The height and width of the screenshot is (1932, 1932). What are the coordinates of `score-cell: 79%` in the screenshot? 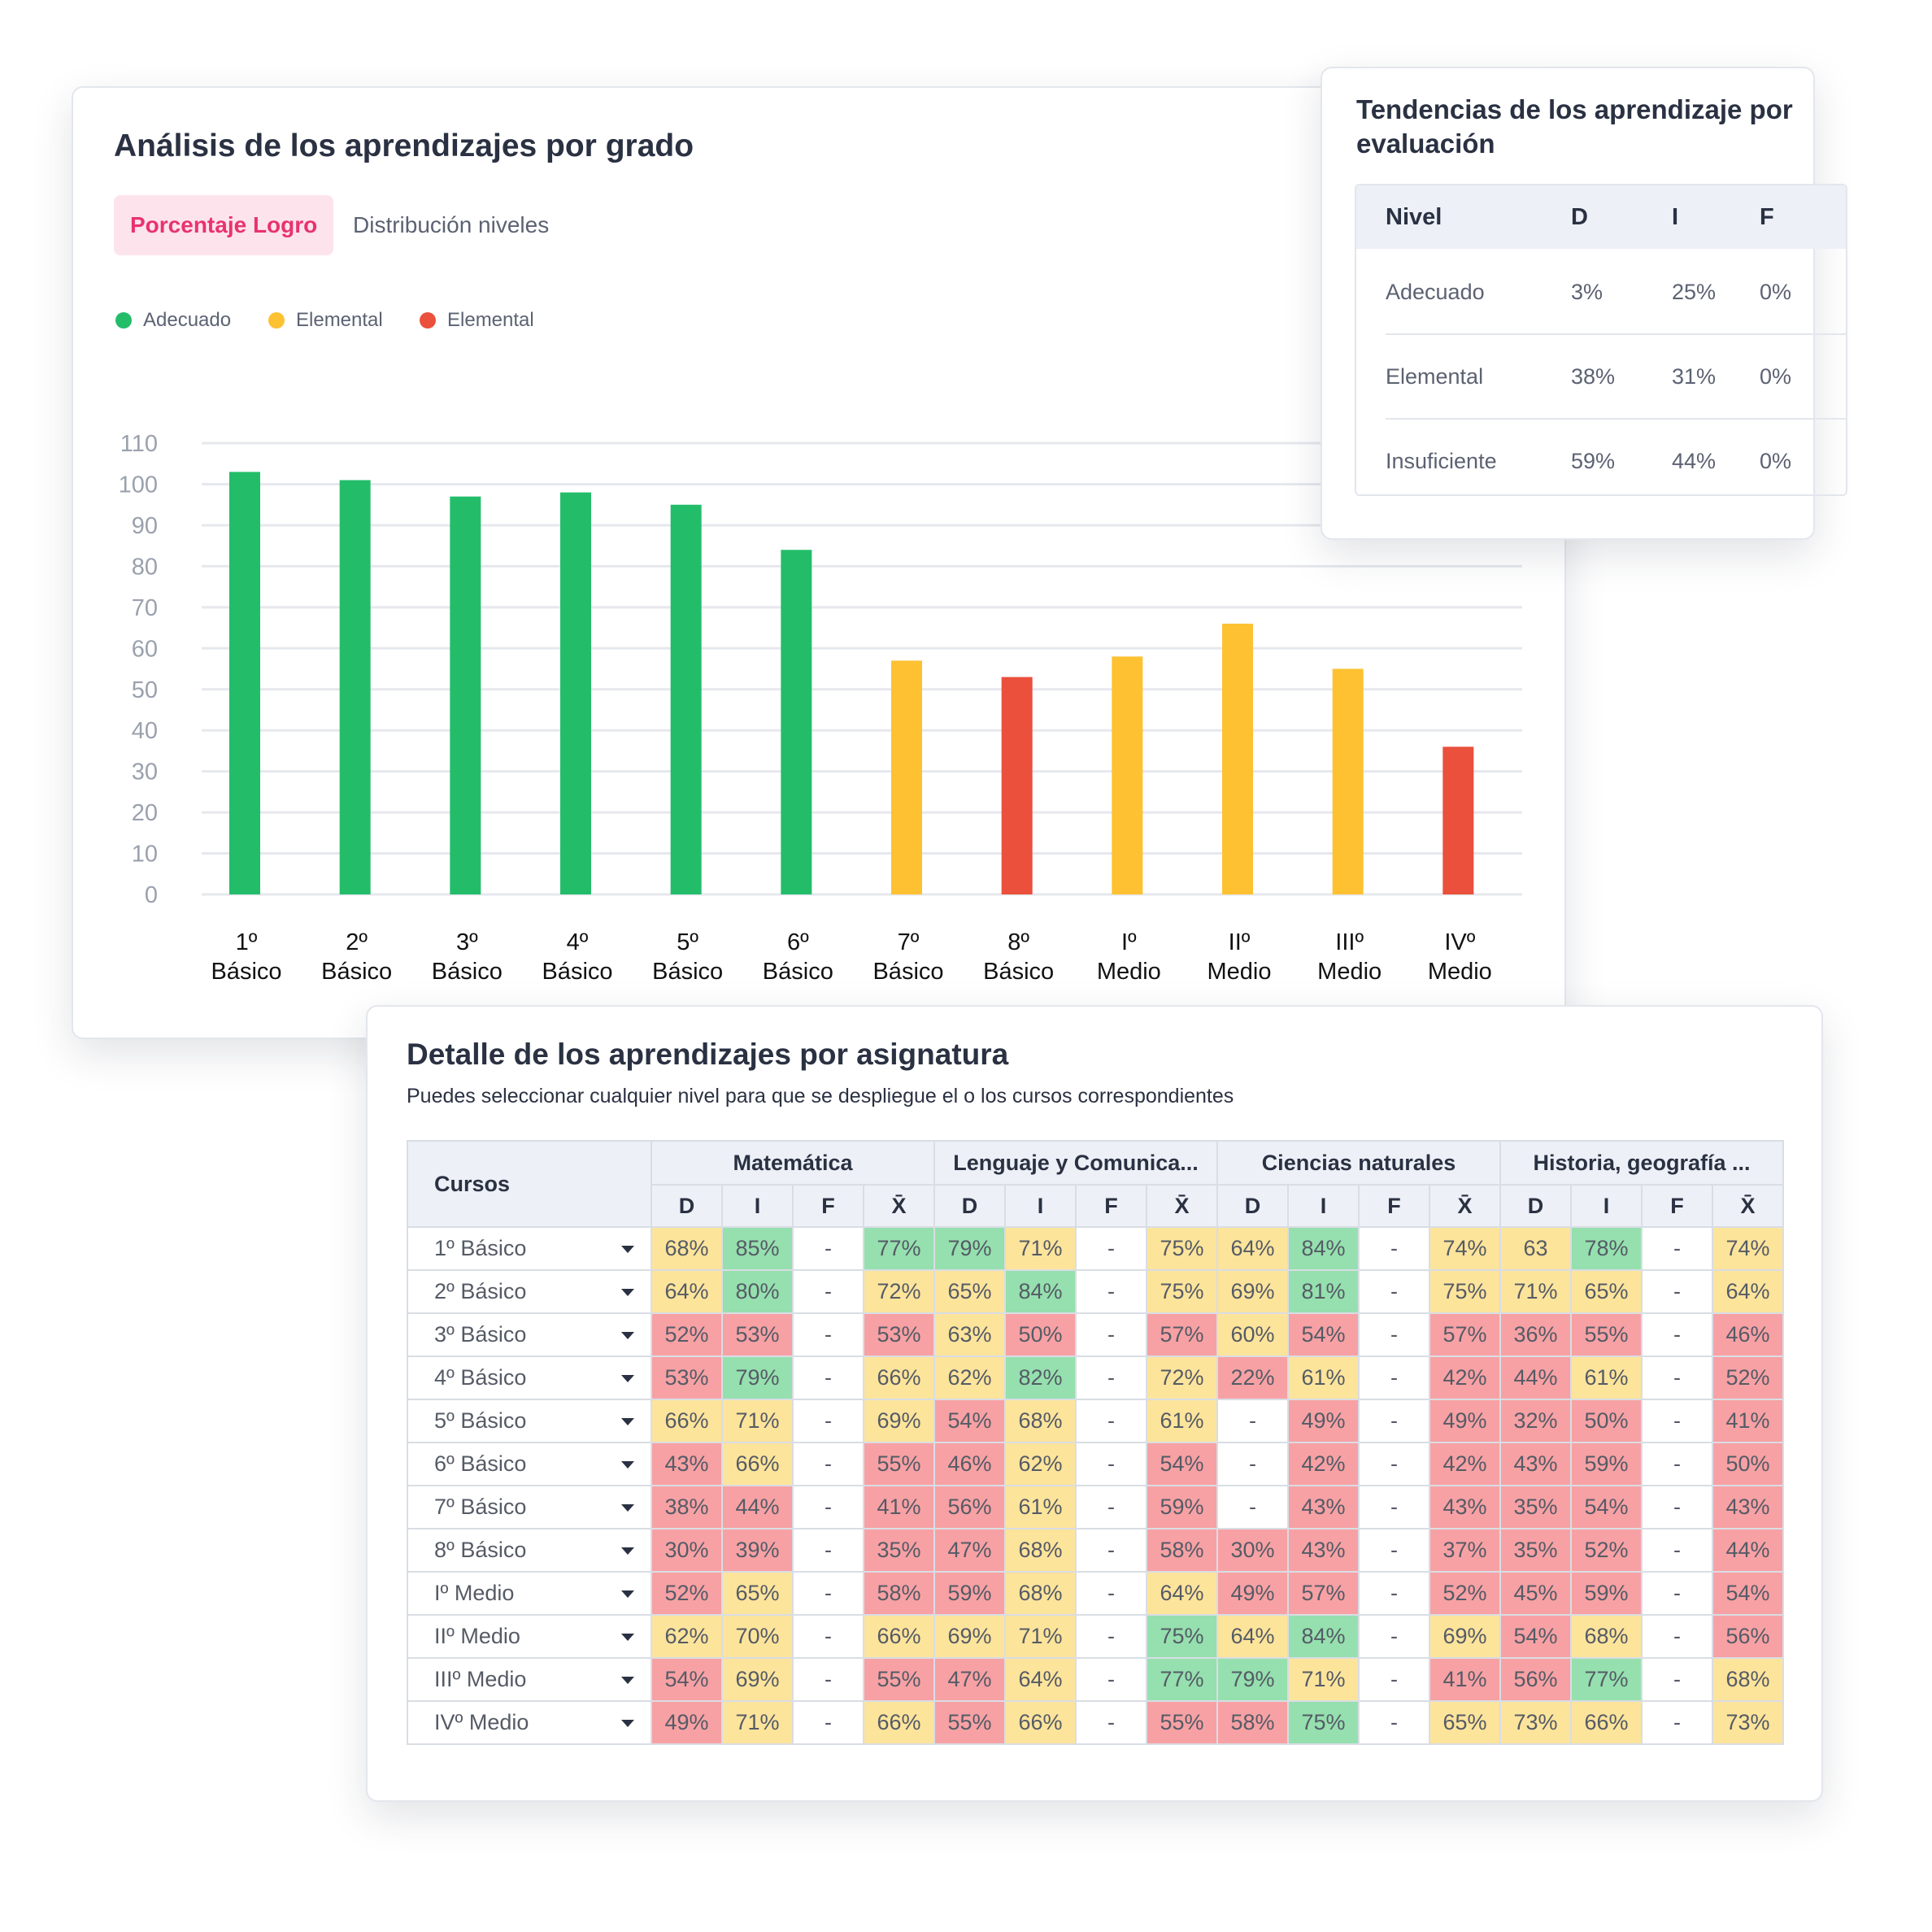 It's located at (758, 1378).